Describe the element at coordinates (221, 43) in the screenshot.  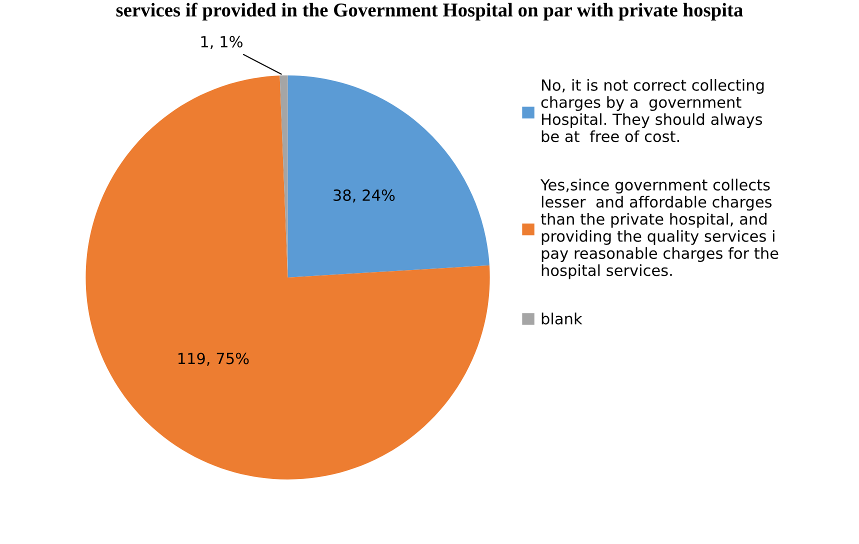
I see `data-label: 1, 1%` at that location.